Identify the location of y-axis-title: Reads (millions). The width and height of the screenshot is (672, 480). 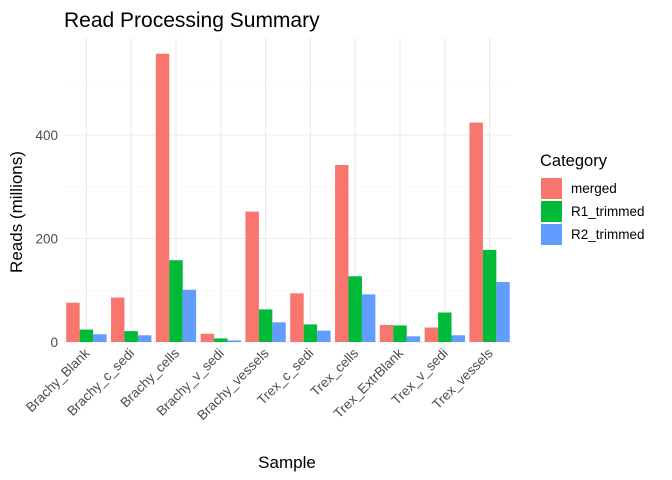
(16, 212).